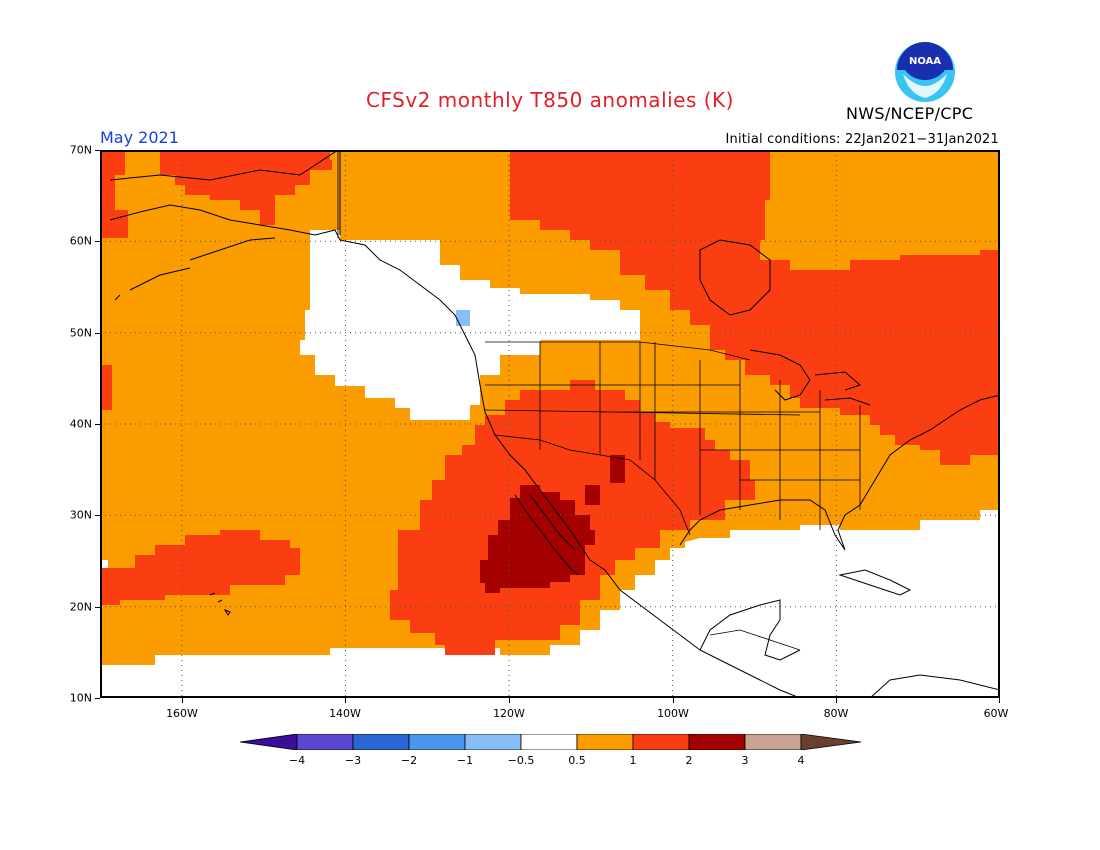 This screenshot has width=1100, height=850. Describe the element at coordinates (80, 333) in the screenshot. I see `lat-label: 50N` at that location.